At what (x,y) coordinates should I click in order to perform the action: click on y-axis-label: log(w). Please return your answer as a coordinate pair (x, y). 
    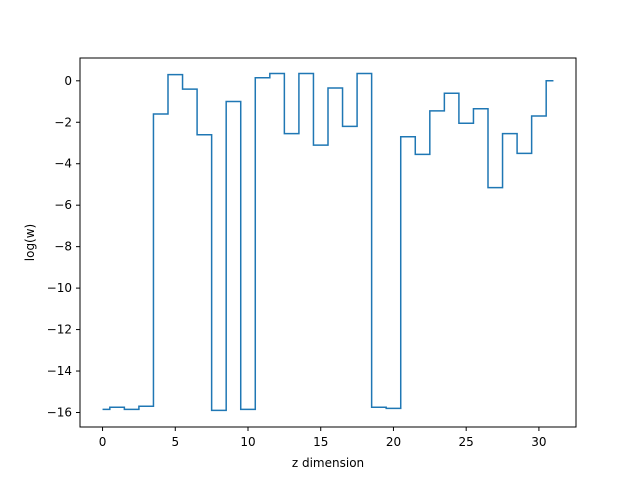
    Looking at the image, I should click on (30, 242).